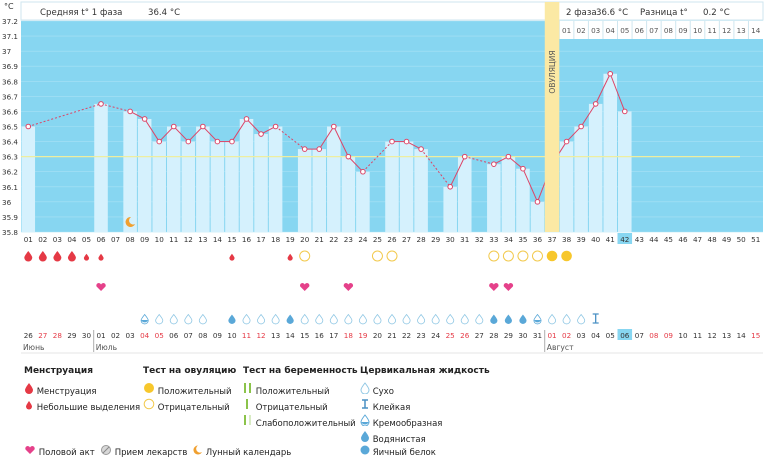 This screenshot has width=770, height=458. Describe the element at coordinates (333, 335) in the screenshot. I see `date-label: 17` at that location.